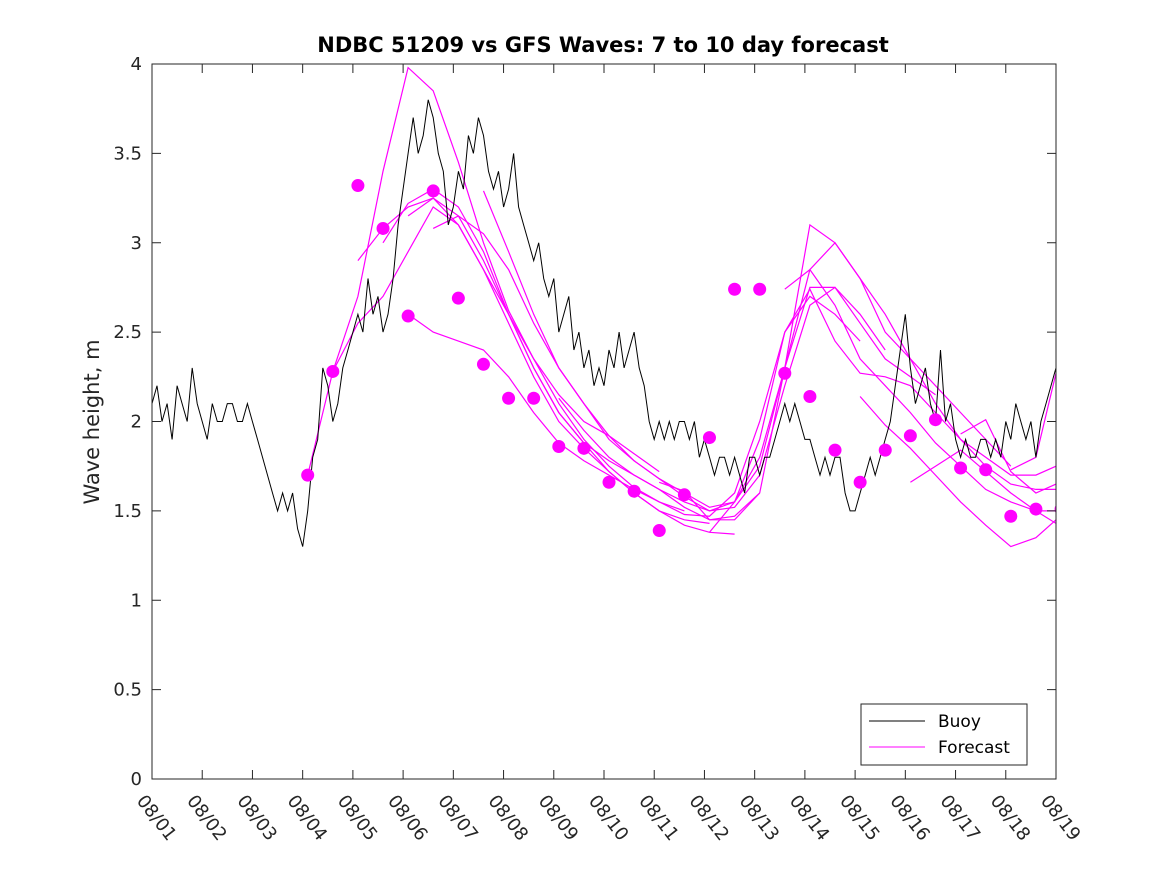 This screenshot has height=875, width=1167. Describe the element at coordinates (92, 421) in the screenshot. I see `y-axis-label: Wave height, m` at that location.